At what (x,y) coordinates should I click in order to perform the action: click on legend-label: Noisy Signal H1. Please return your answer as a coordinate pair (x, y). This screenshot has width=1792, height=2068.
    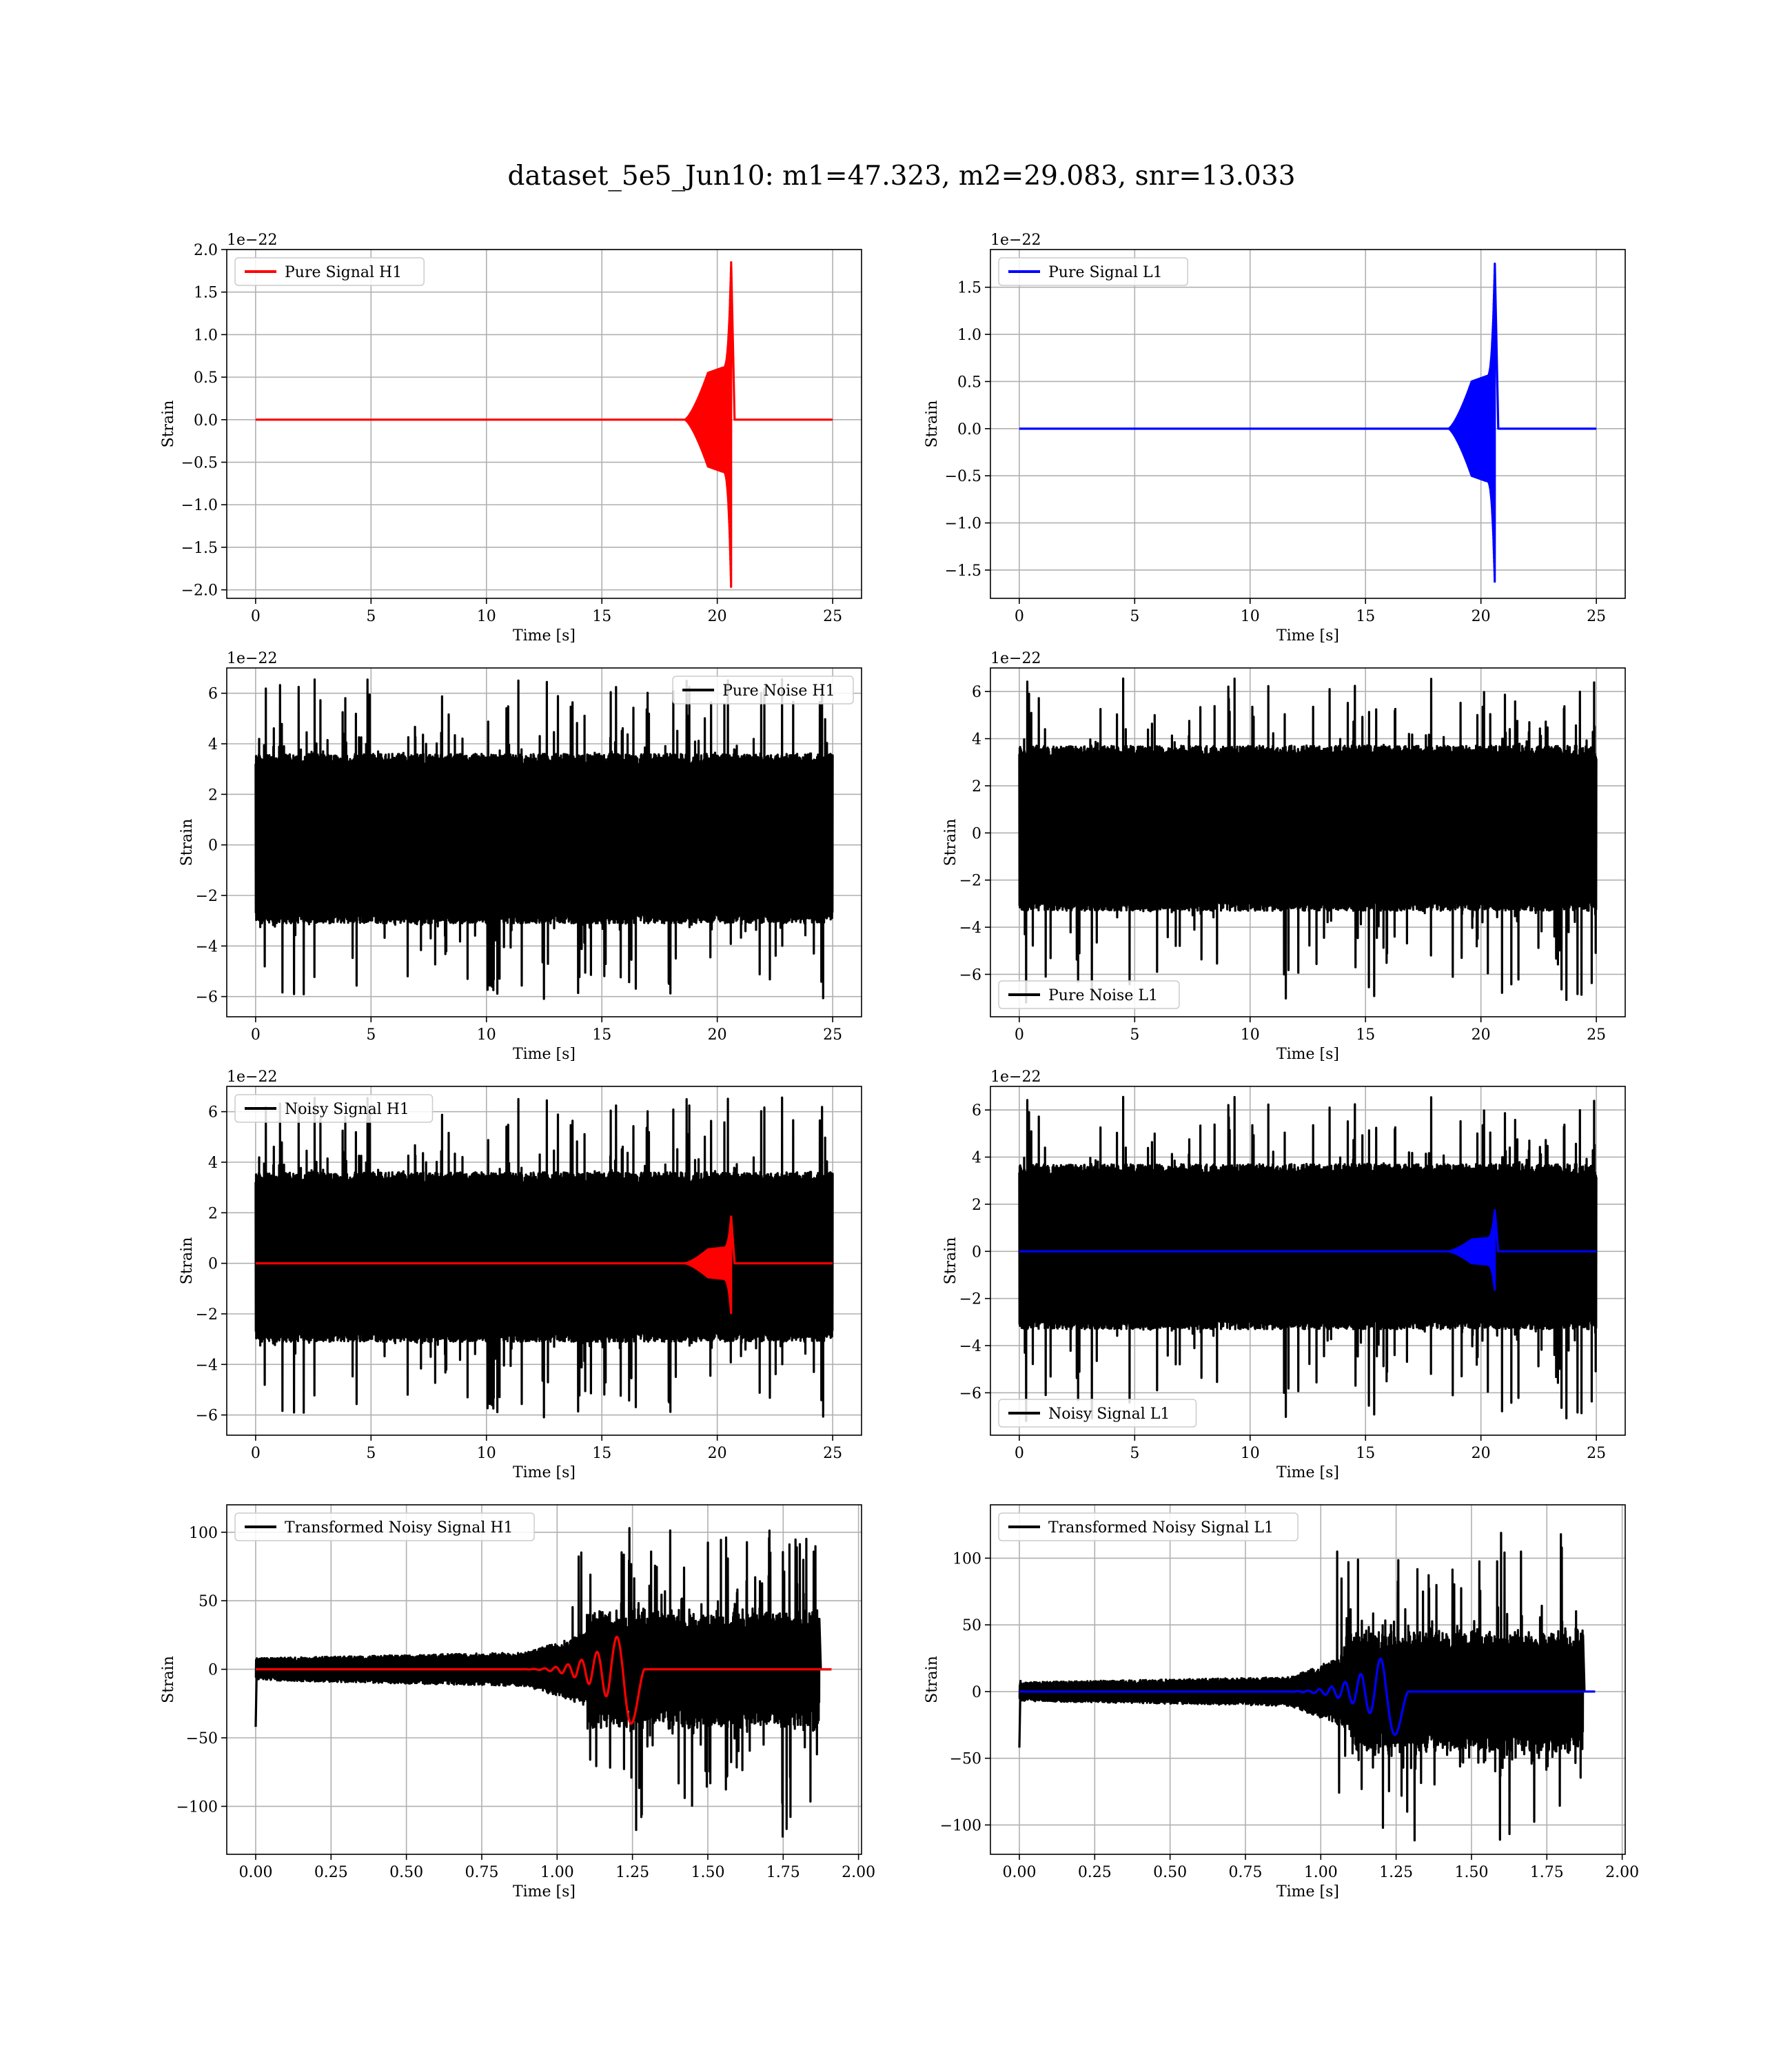
    Looking at the image, I should click on (347, 1109).